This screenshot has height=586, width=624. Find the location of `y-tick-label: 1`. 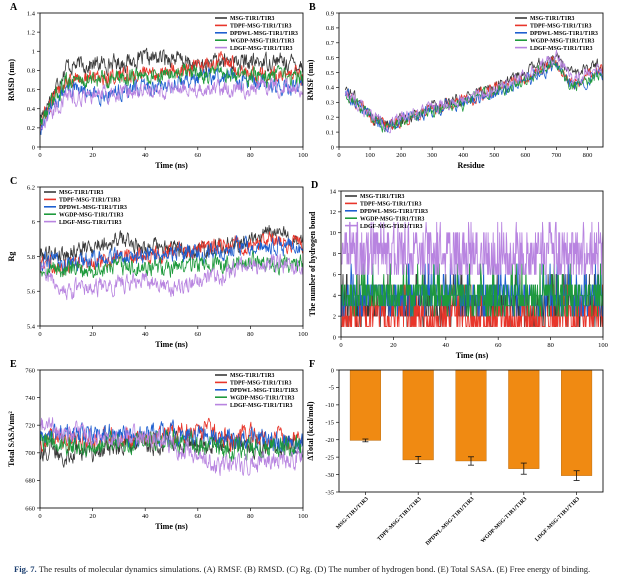

y-tick-label: 1 is located at coordinates (33, 52).